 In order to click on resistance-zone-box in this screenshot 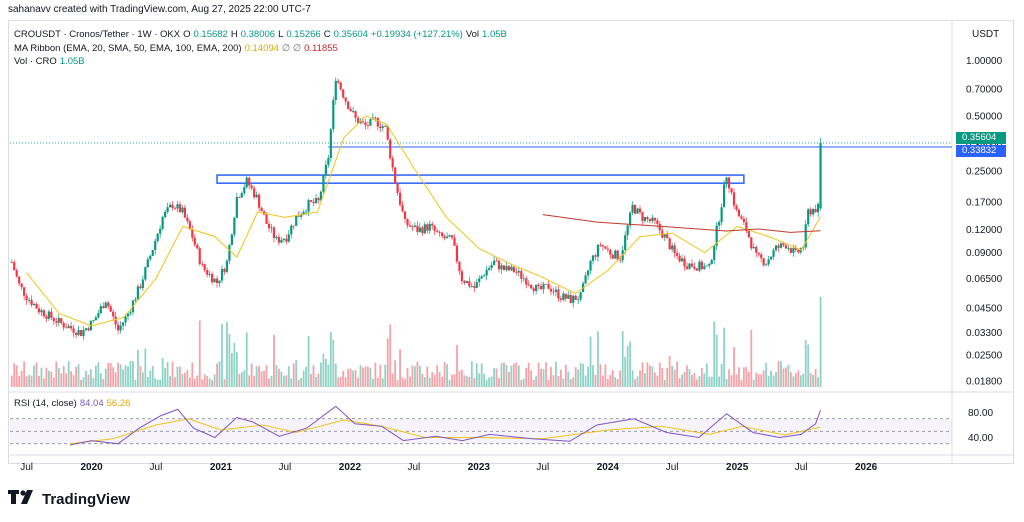, I will do `click(480, 179)`.